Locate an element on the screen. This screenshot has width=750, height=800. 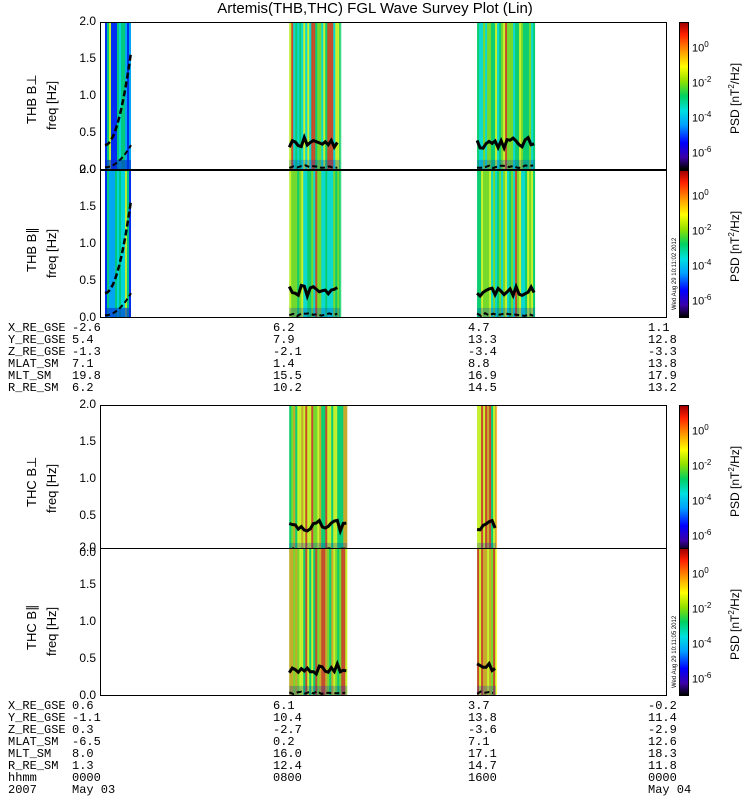
ephemeris-value: -3.4 is located at coordinates (482, 352).